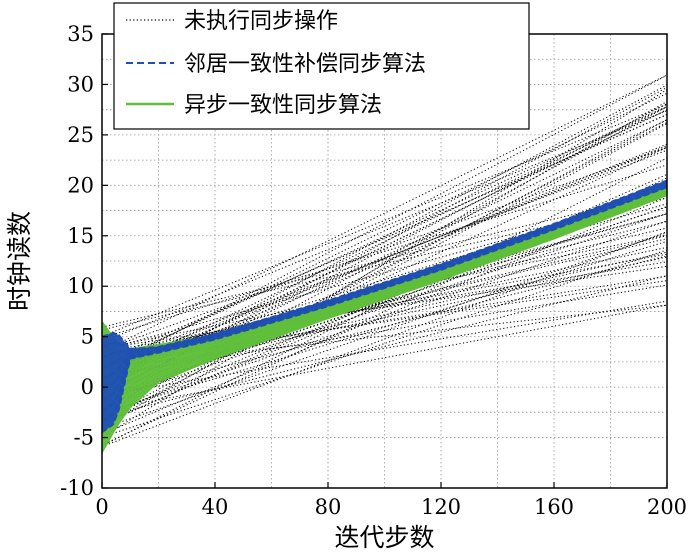 The width and height of the screenshot is (700, 553). Describe the element at coordinates (77, 488) in the screenshot. I see `y-tick-label: -10` at that location.